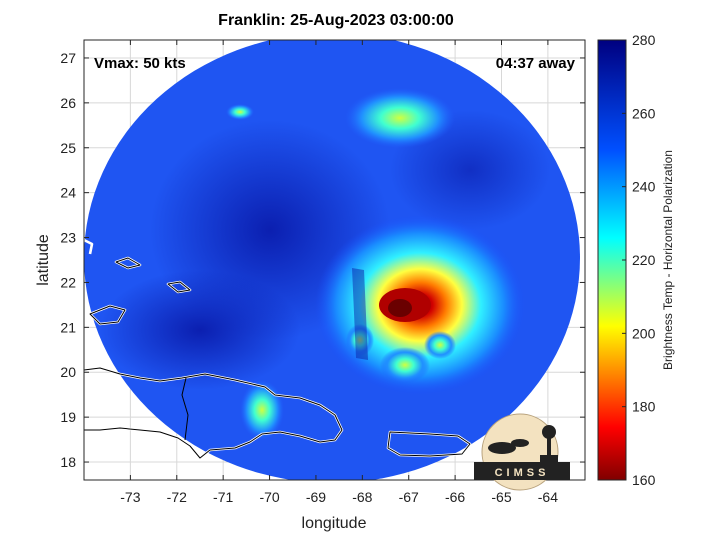 This screenshot has width=720, height=540. I want to click on colorbar-tick-label: 240, so click(644, 187).